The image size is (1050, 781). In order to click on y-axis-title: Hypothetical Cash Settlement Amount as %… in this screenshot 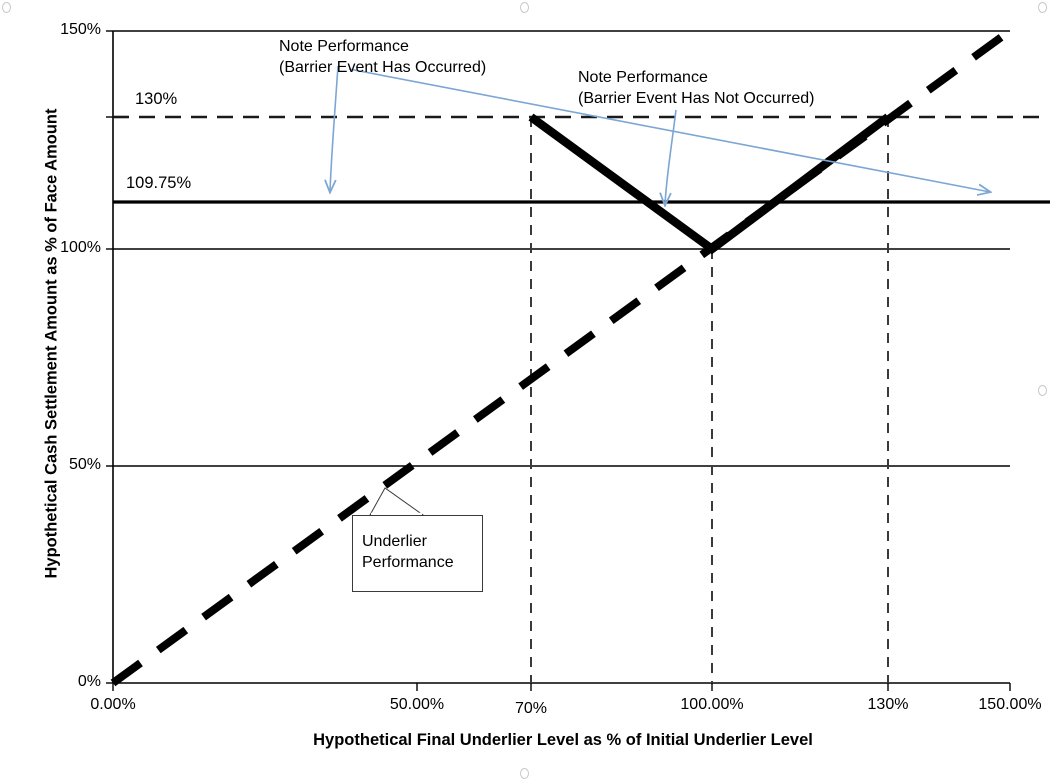, I will do `click(51, 343)`.